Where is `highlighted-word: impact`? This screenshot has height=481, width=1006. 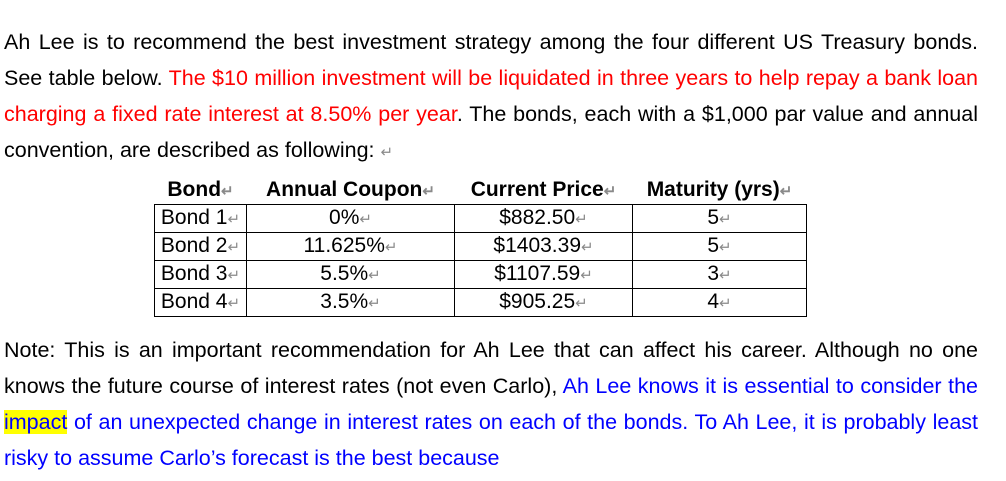 highlighted-word: impact is located at coordinates (36, 422).